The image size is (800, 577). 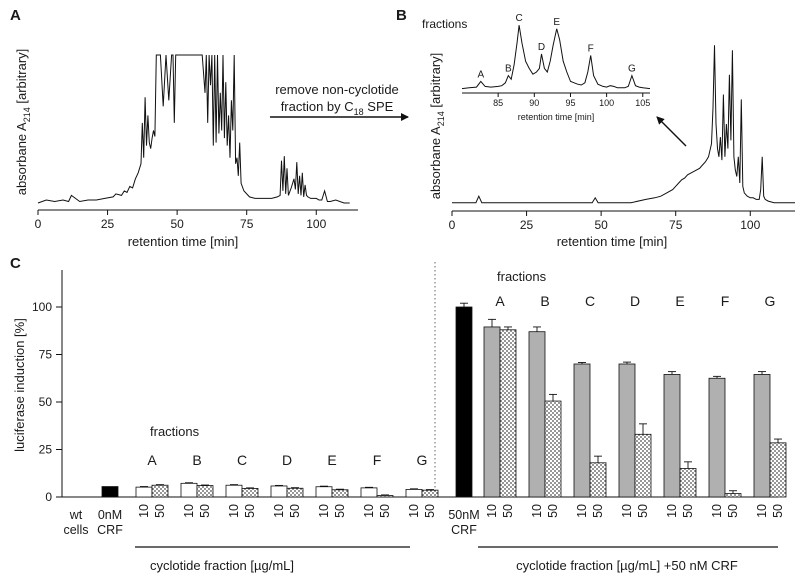 I want to click on annotation-line1: remove non-cyclotide, so click(x=337, y=89).